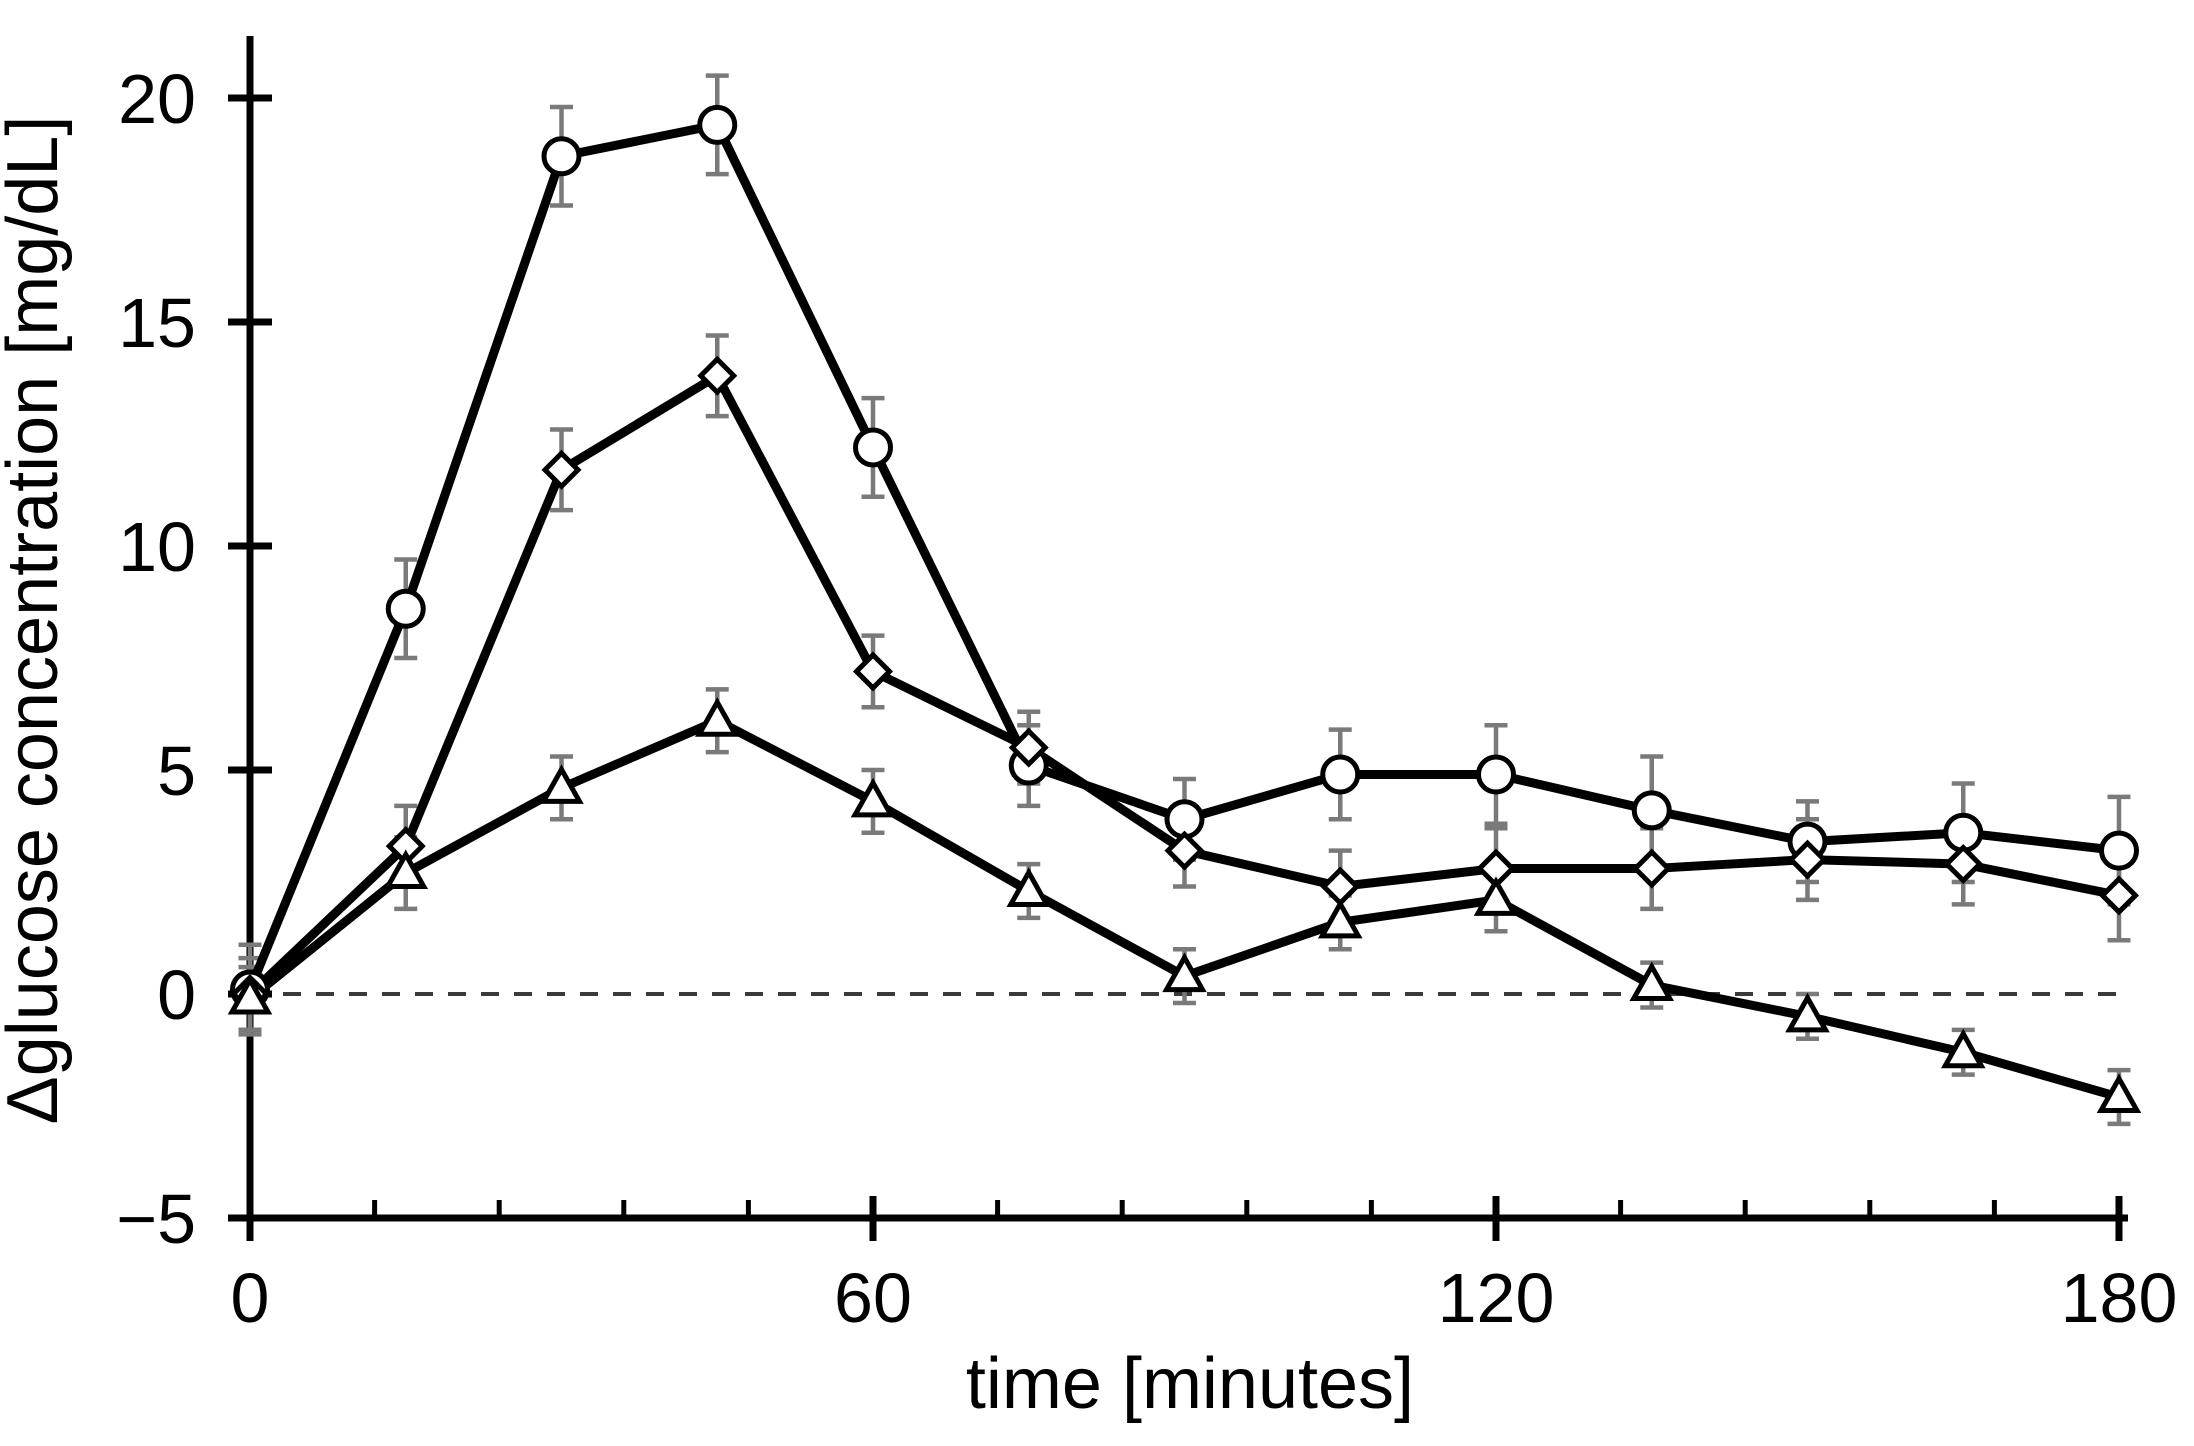 This screenshot has width=2194, height=1446. What do you see at coordinates (36, 620) in the screenshot?
I see `y-axis-title: Δglucose concentration [mg/dL]` at bounding box center [36, 620].